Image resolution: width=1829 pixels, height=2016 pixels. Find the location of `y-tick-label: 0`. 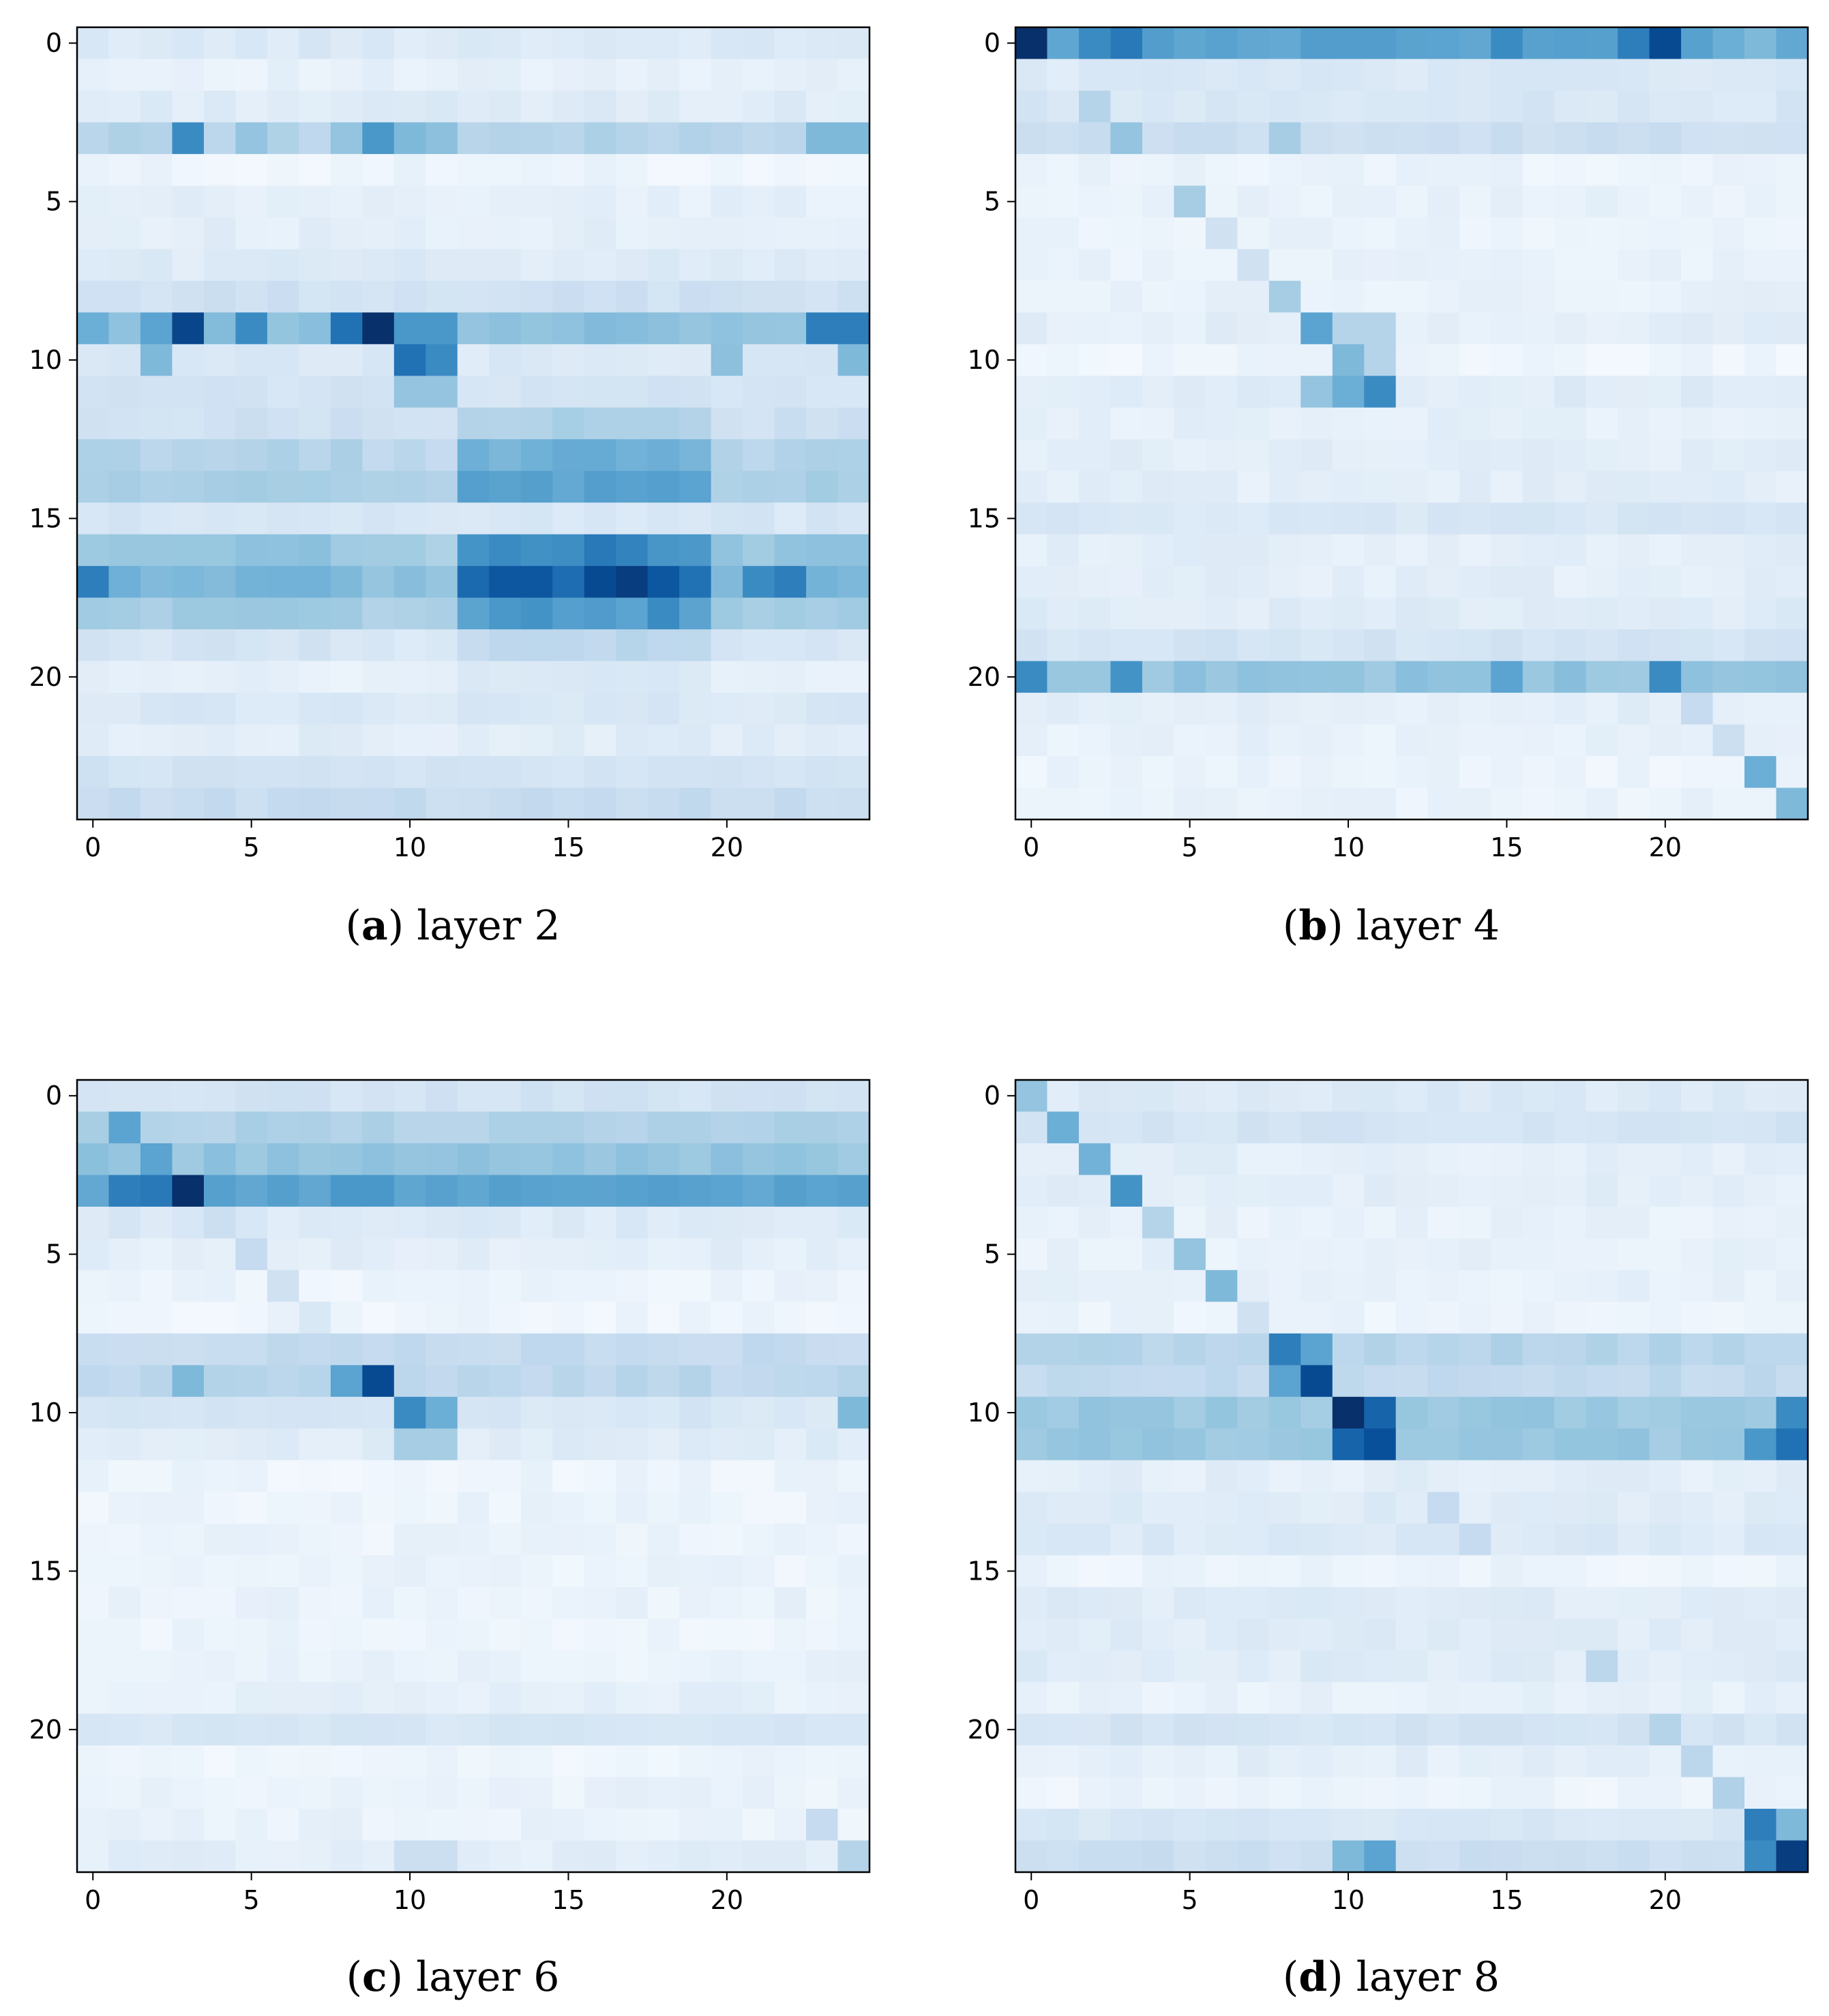

y-tick-label: 0 is located at coordinates (54, 43).